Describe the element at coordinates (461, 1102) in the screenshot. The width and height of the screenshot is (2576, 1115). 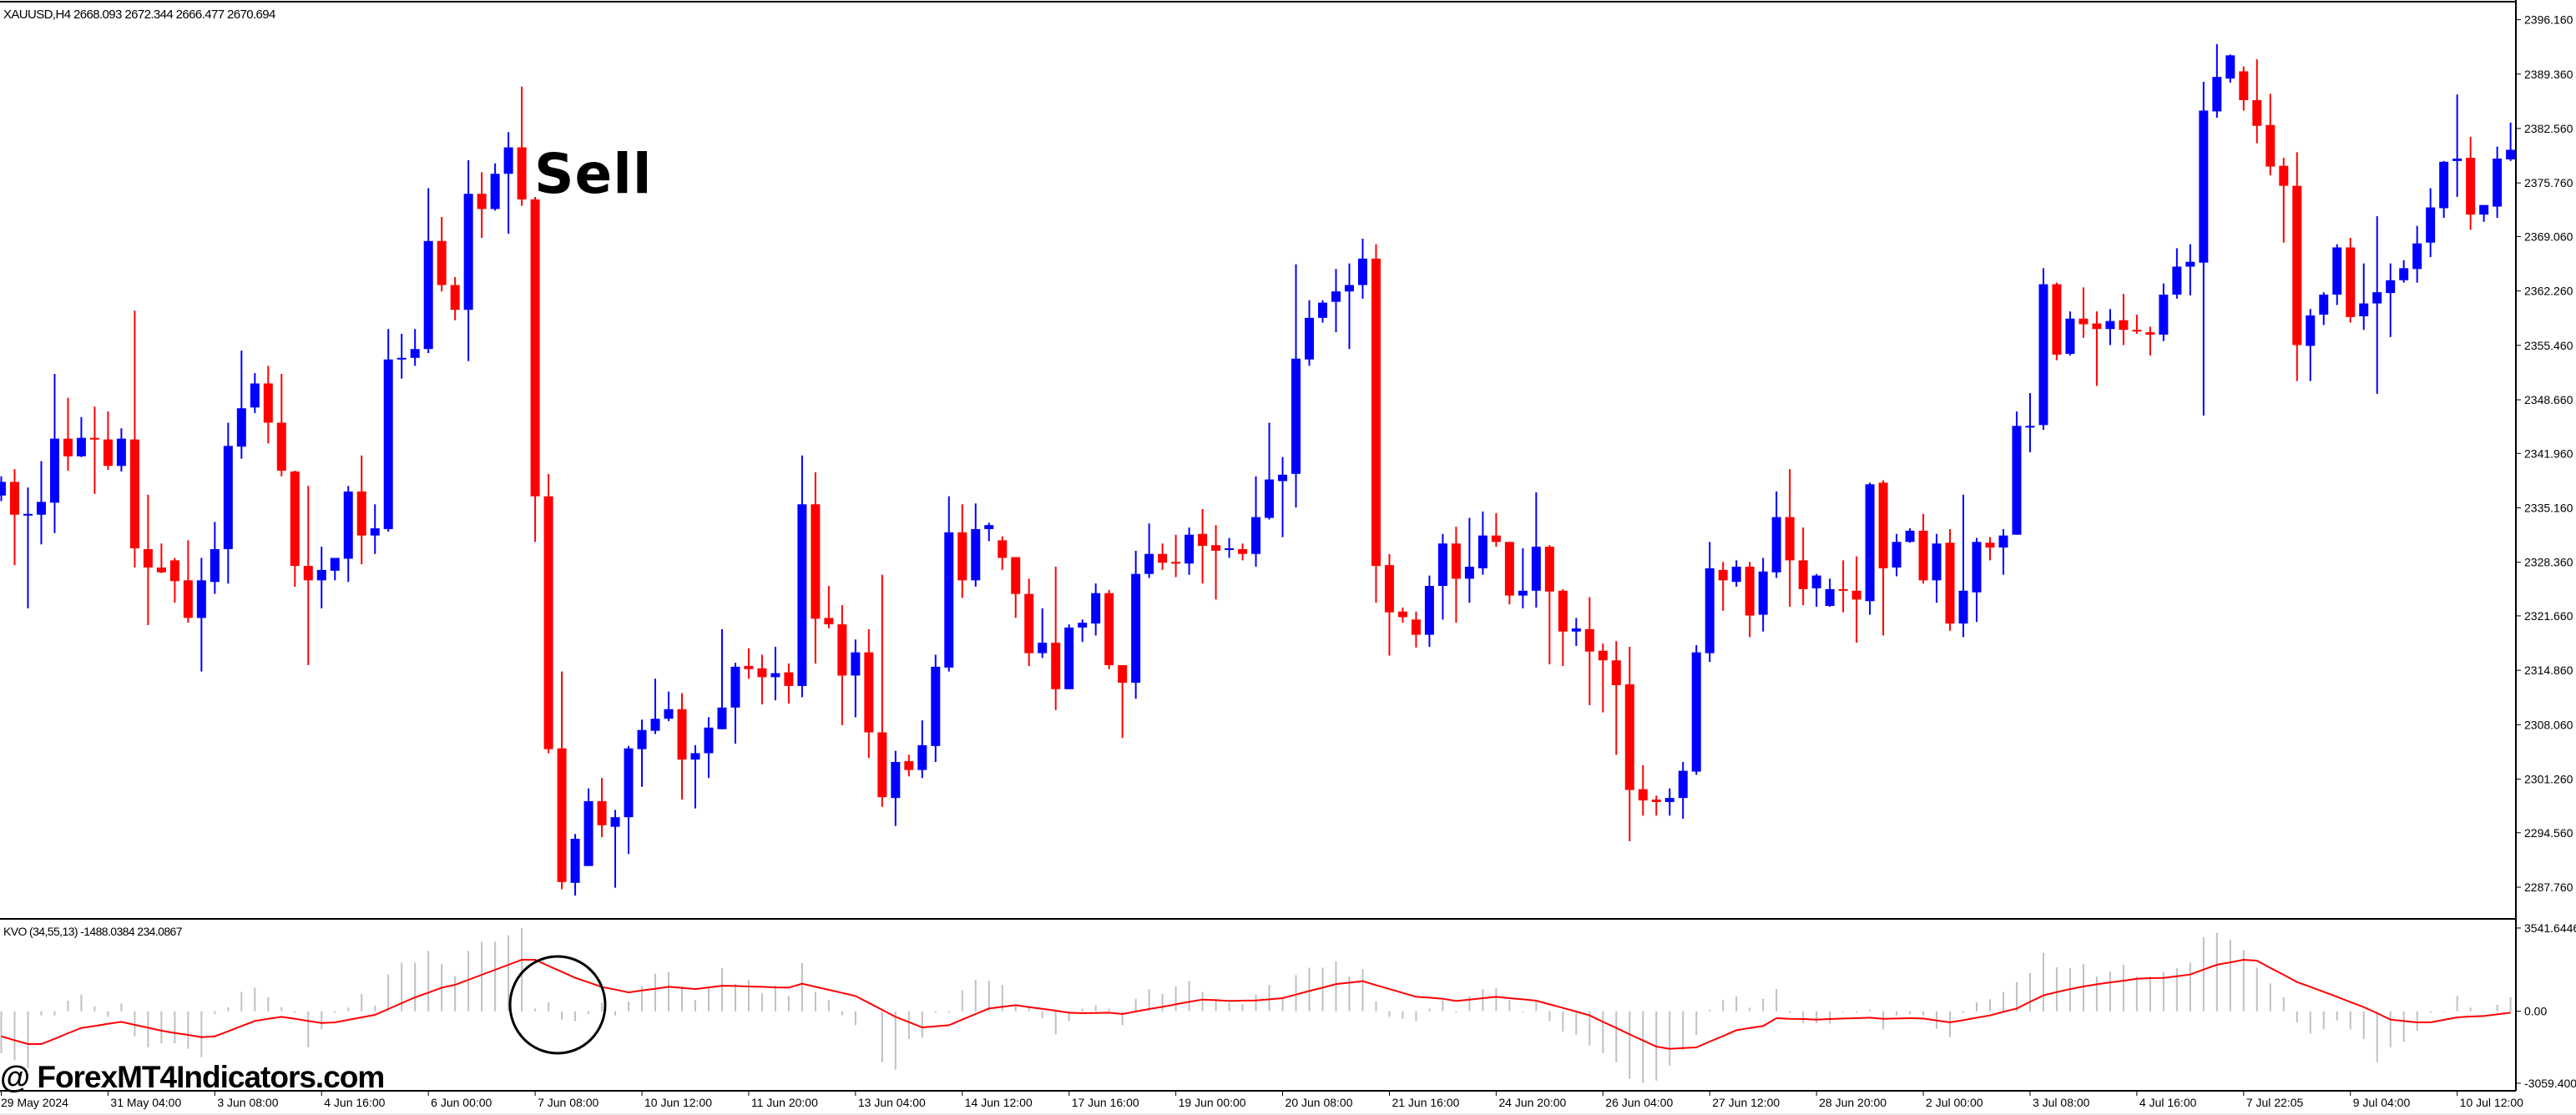
I see `time-tick-label: 6 Jun 00:00` at that location.